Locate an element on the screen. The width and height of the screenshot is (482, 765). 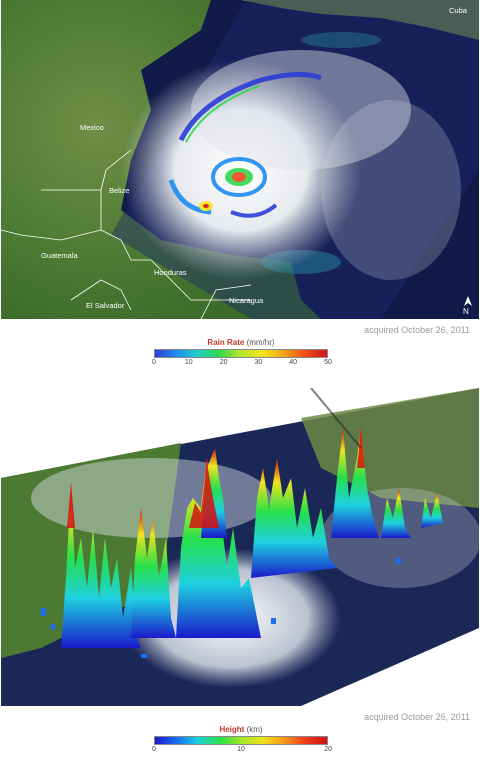
svg-text: N is located at coordinates (466, 311).